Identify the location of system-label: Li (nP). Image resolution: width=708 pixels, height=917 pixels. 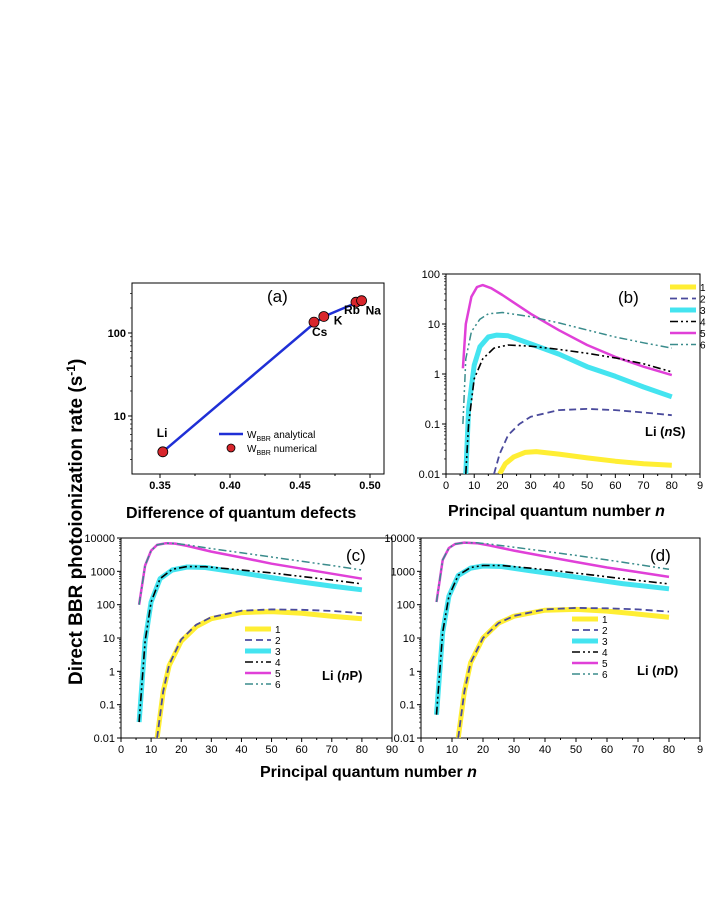
(342, 675).